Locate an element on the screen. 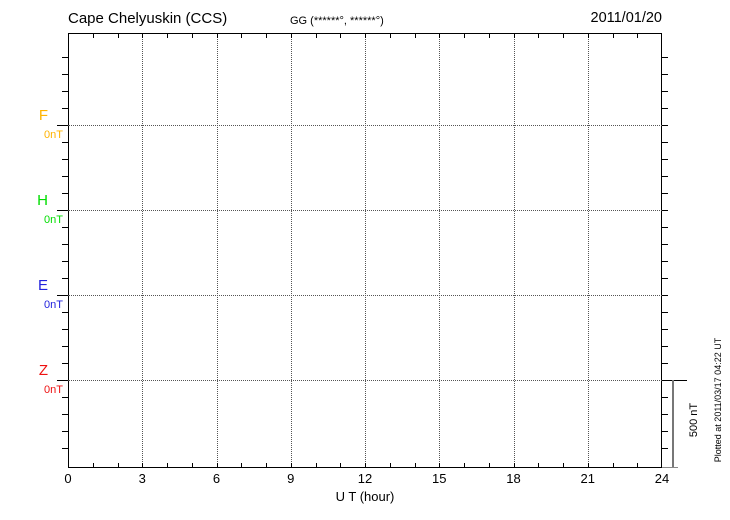 The height and width of the screenshot is (520, 730). x-tick-label-0: 0 is located at coordinates (68, 478).